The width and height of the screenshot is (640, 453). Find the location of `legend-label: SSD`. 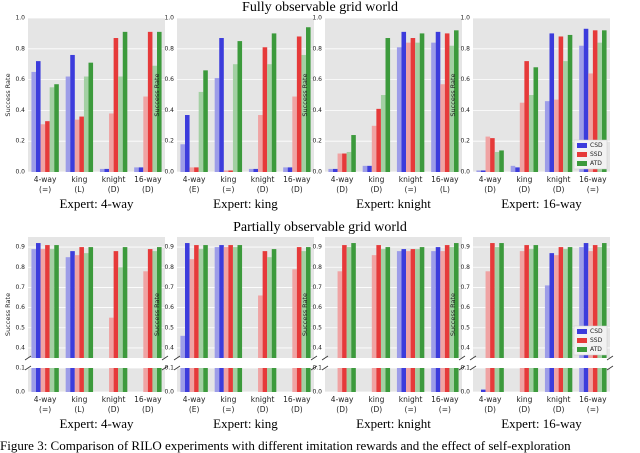

legend-label: SSD is located at coordinates (596, 154).